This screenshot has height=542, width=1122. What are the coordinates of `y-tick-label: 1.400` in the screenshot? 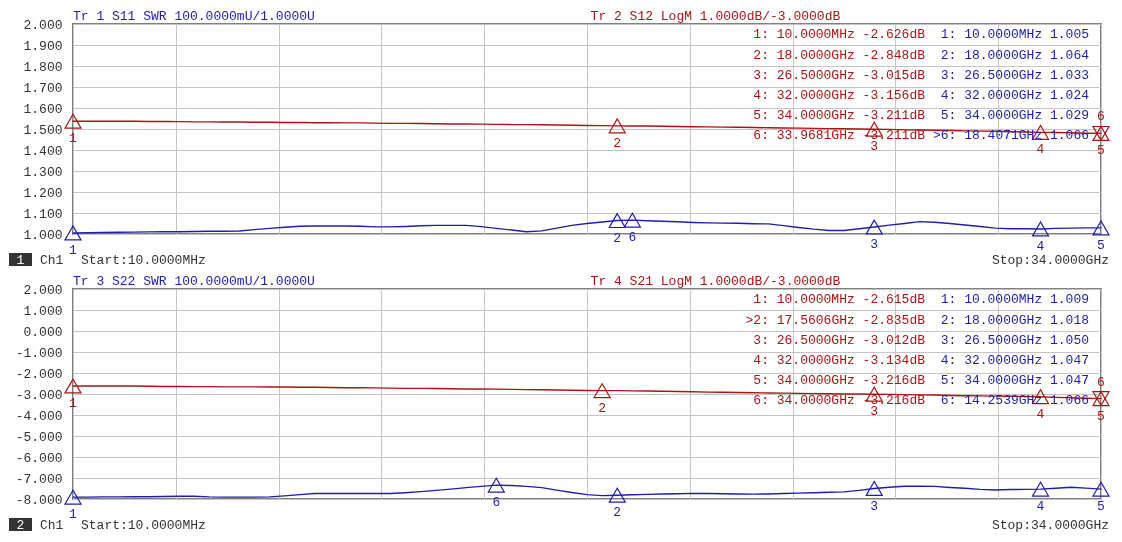 It's located at (43, 151).